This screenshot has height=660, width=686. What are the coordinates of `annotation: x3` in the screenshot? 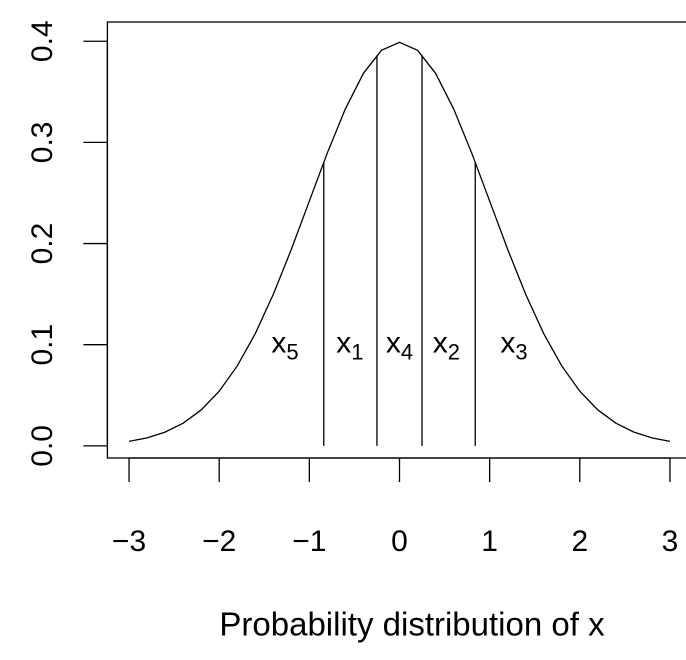 It's located at (513, 346).